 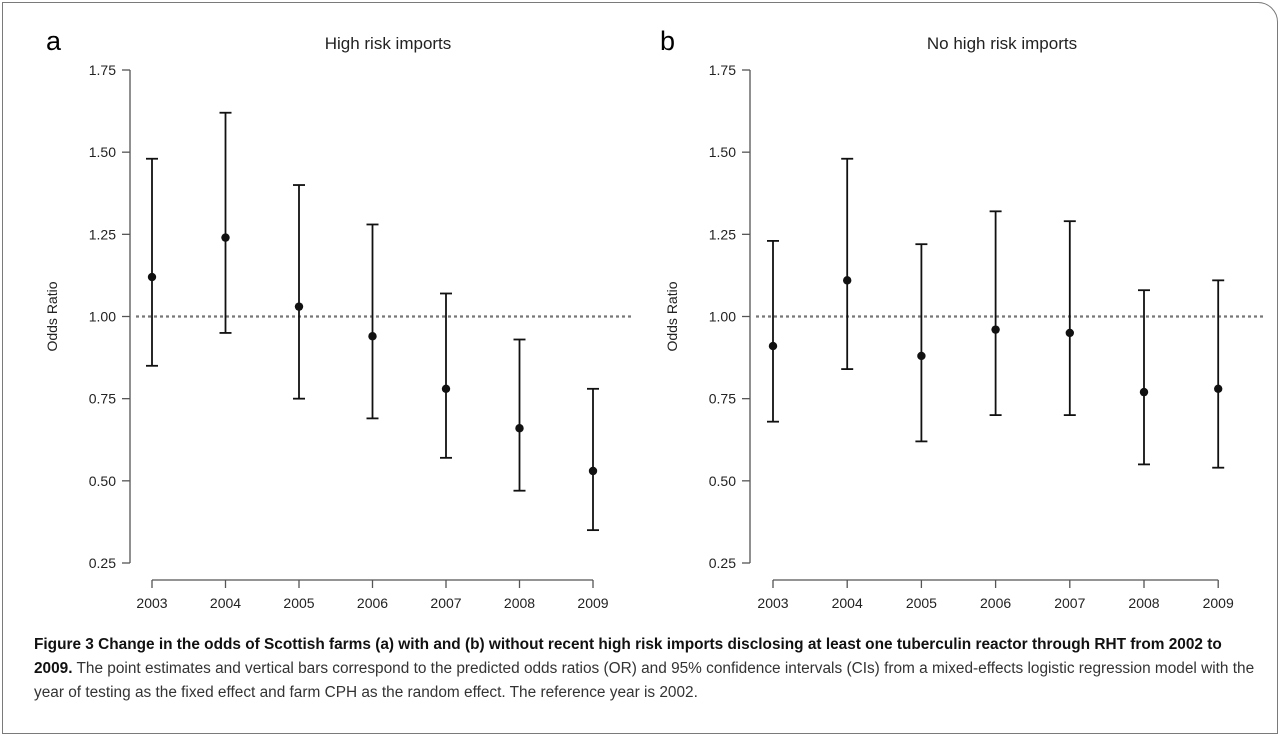 I want to click on panel-a-x-tick-label: 2009, so click(x=592, y=603).